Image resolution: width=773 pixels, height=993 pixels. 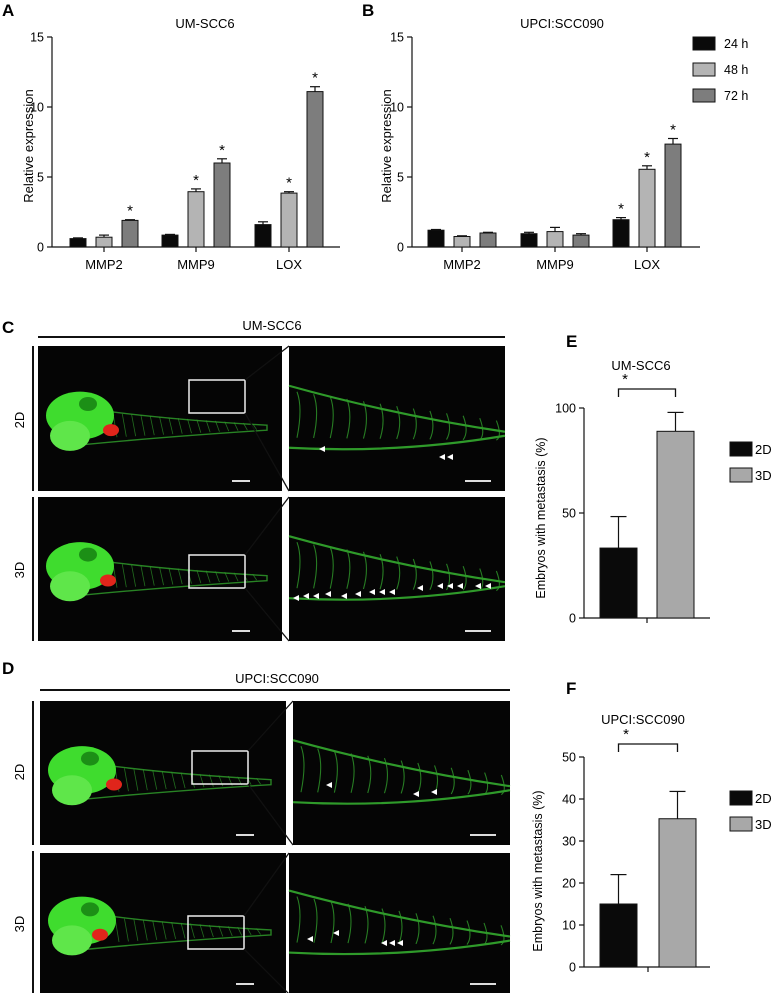 What do you see at coordinates (763, 475) in the screenshot?
I see `chart-e-legend-label: 3D` at bounding box center [763, 475].